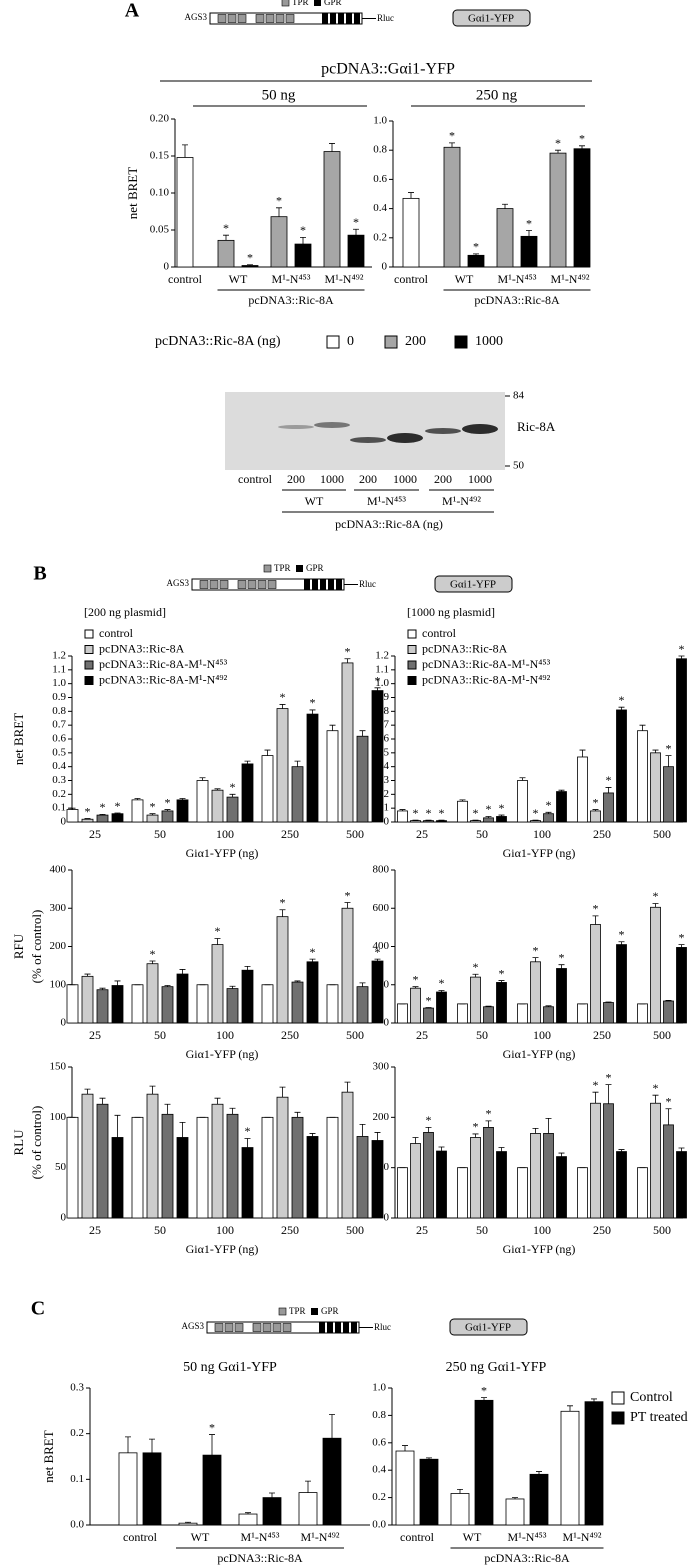 This screenshot has width=693, height=1567. Describe the element at coordinates (451, 612) in the screenshot. I see `chart-subtitle: [1000 ng plasmid]` at that location.